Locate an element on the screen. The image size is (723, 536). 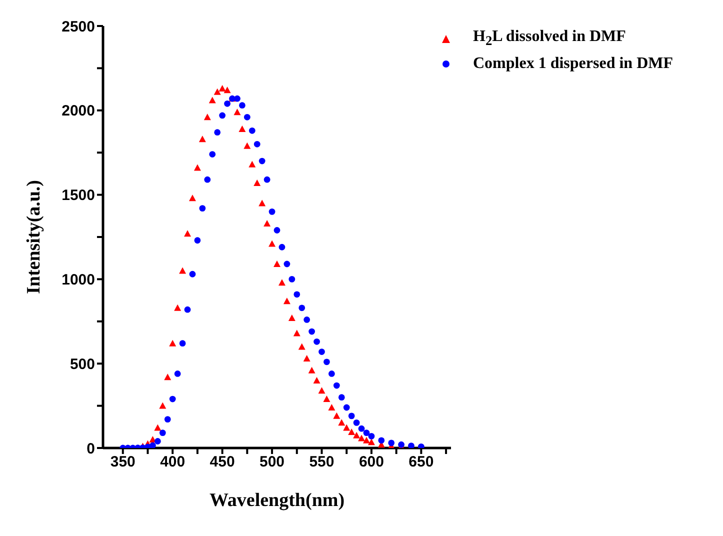
x-tick-label: 500 is located at coordinates (272, 462).